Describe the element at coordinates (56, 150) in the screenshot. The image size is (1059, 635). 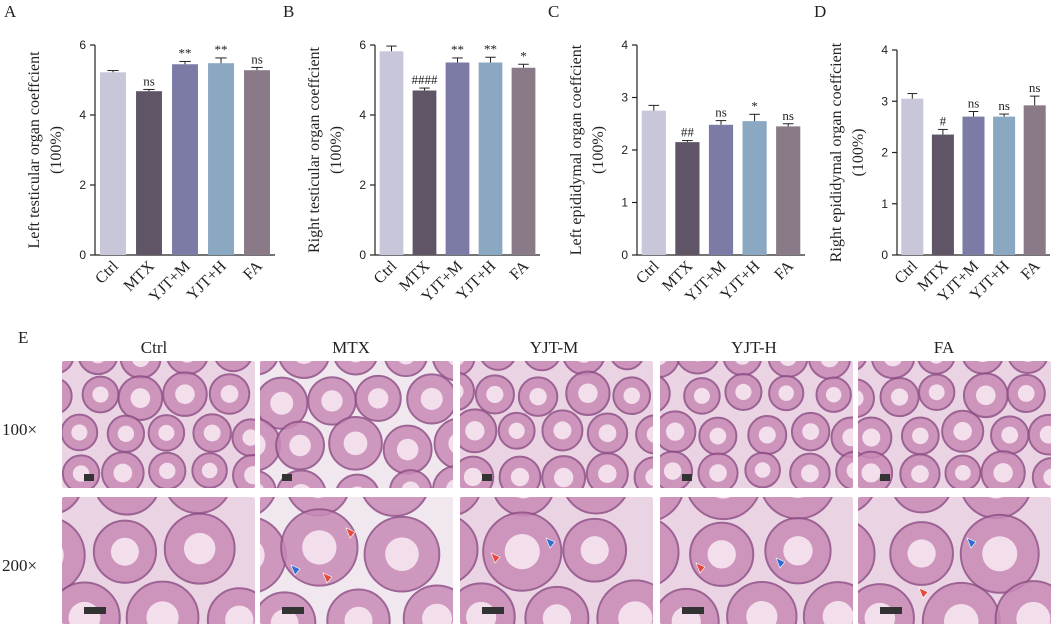
I see `y-axis-title-a-line-2: (100%)` at that location.